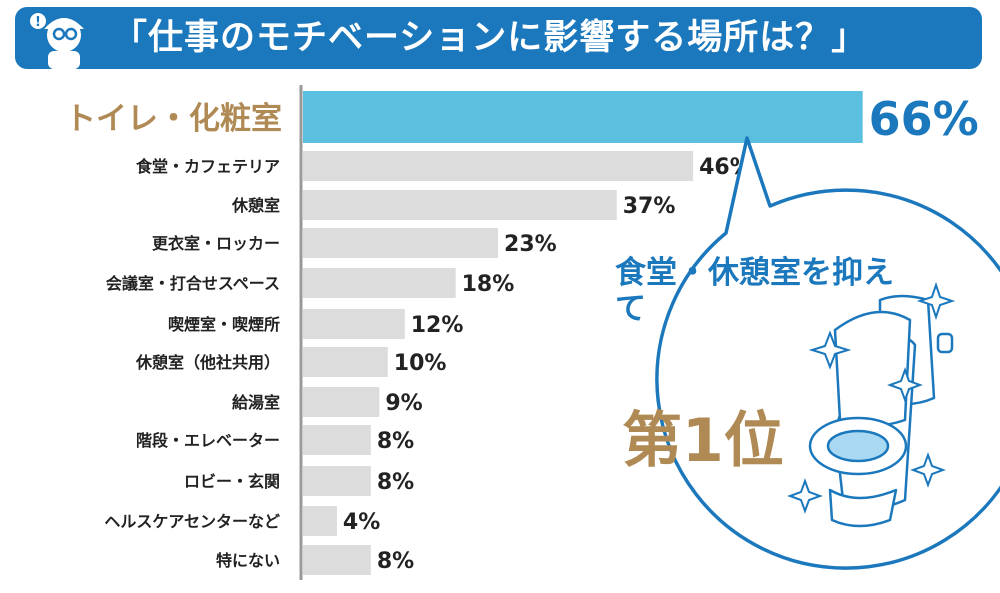 Image resolution: width=1000 pixels, height=593 pixels. Describe the element at coordinates (420, 363) in the screenshot. I see `value-label: 10%` at that location.